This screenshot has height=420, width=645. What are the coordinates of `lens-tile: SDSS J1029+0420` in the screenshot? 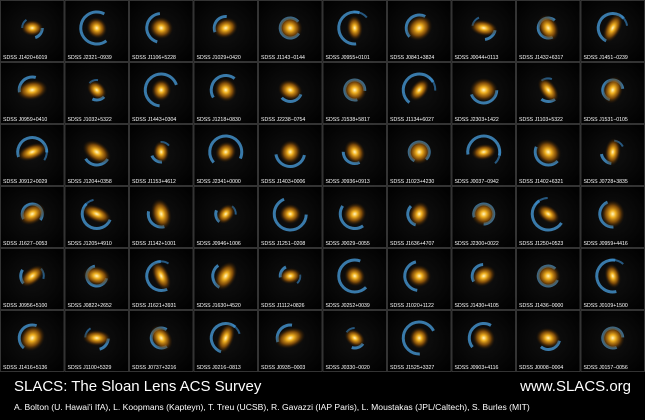 It's located at (225, 31).